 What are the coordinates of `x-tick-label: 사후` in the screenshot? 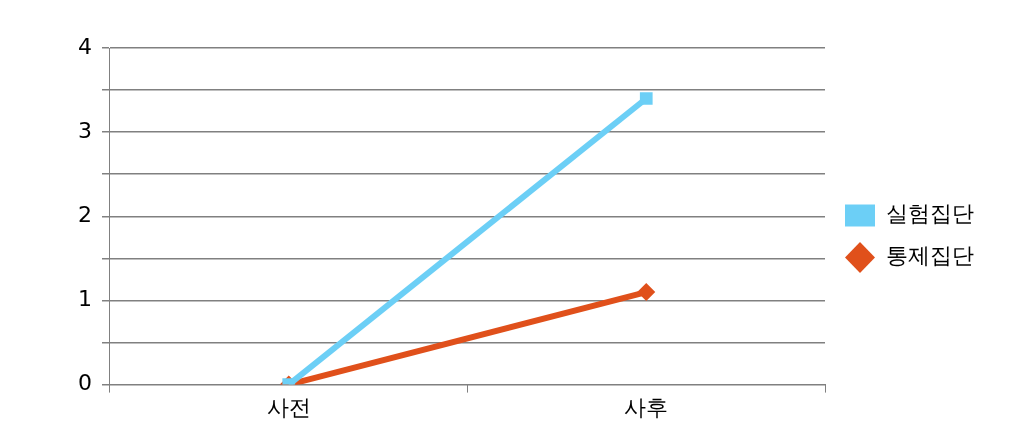 It's located at (646, 407).